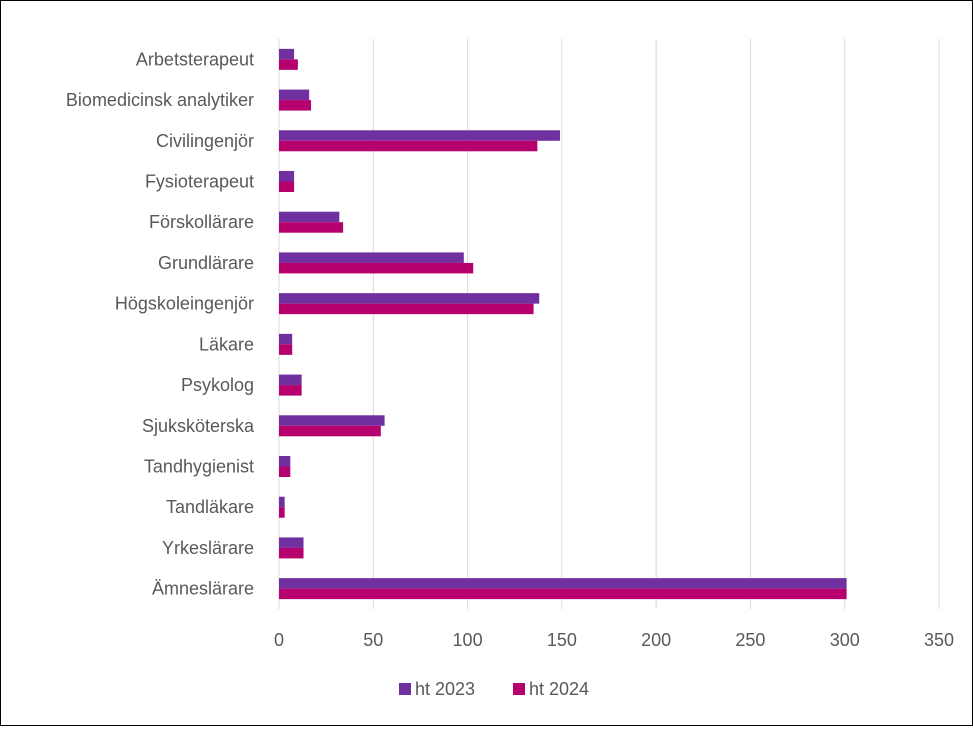 This screenshot has width=973, height=730. What do you see at coordinates (208, 548) in the screenshot?
I see `category-label: Yrkeslärare` at bounding box center [208, 548].